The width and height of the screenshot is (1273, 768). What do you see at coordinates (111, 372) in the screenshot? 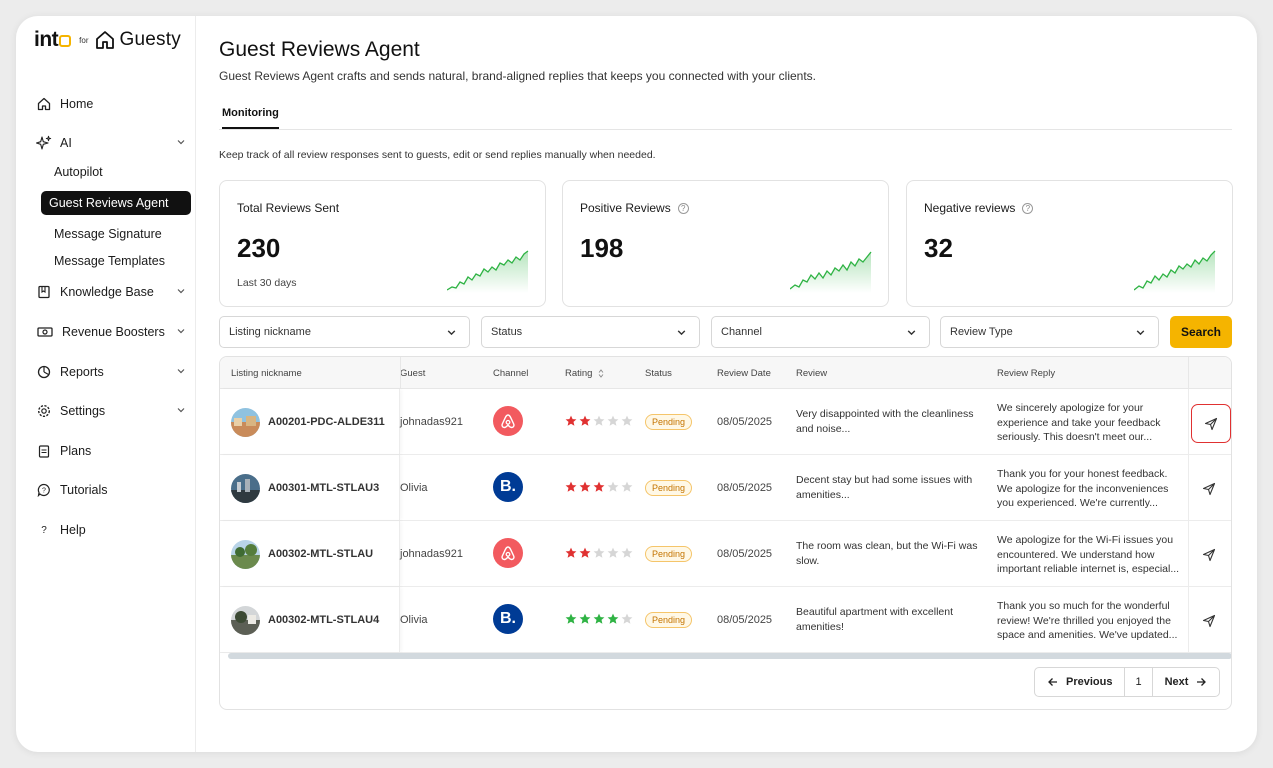
I see `sidebar-item-reports: Reports` at bounding box center [111, 372].